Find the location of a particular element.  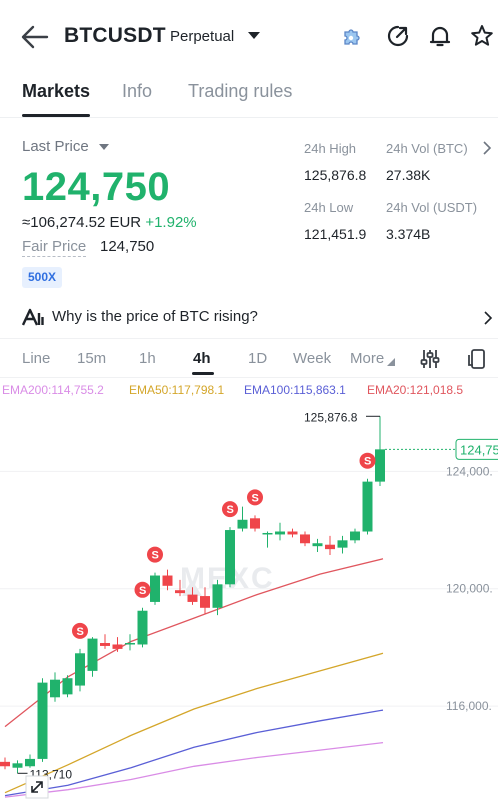

tf-4h: 4h is located at coordinates (202, 358).